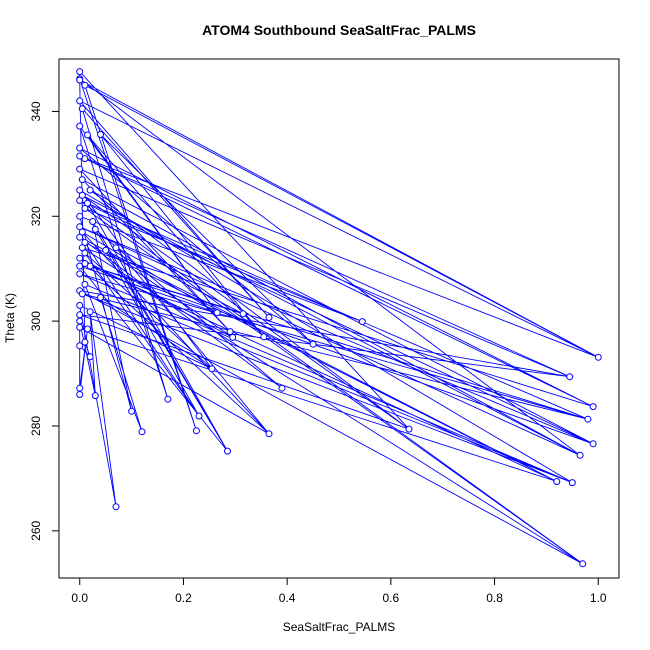 This screenshot has width=650, height=650. I want to click on y-tick-label: 300, so click(36, 321).